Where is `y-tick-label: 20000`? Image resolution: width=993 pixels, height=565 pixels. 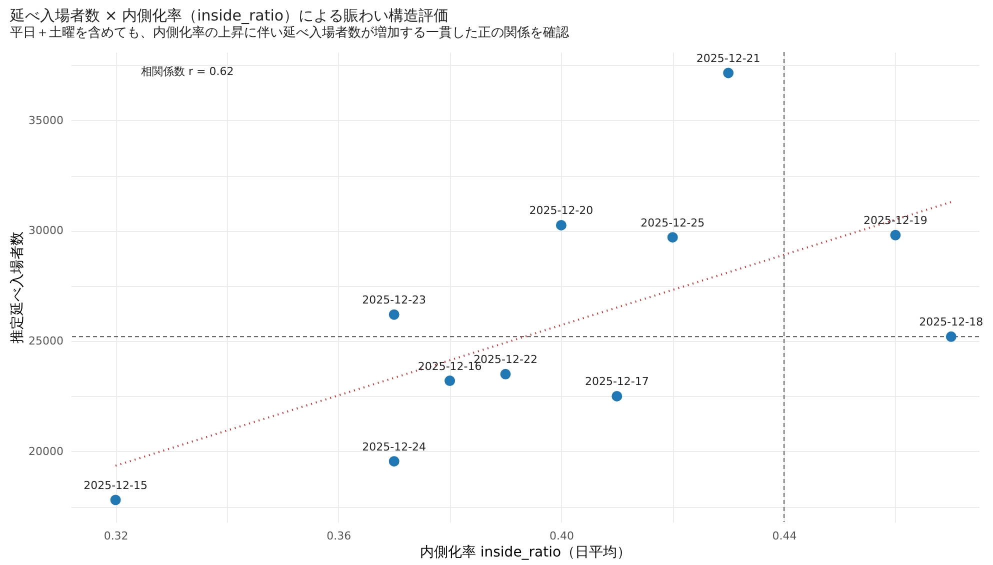
y-tick-label: 20000 is located at coordinates (46, 451).